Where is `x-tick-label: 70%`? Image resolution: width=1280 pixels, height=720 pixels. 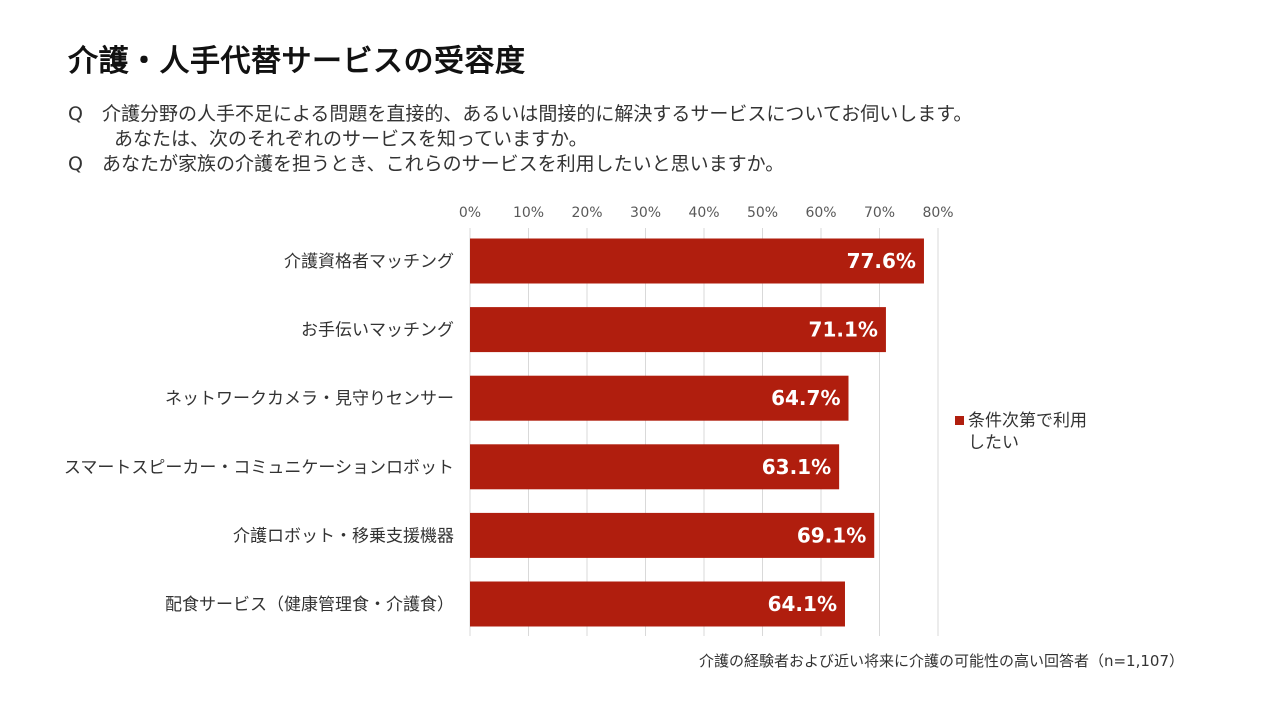
x-tick-label: 70% is located at coordinates (879, 213).